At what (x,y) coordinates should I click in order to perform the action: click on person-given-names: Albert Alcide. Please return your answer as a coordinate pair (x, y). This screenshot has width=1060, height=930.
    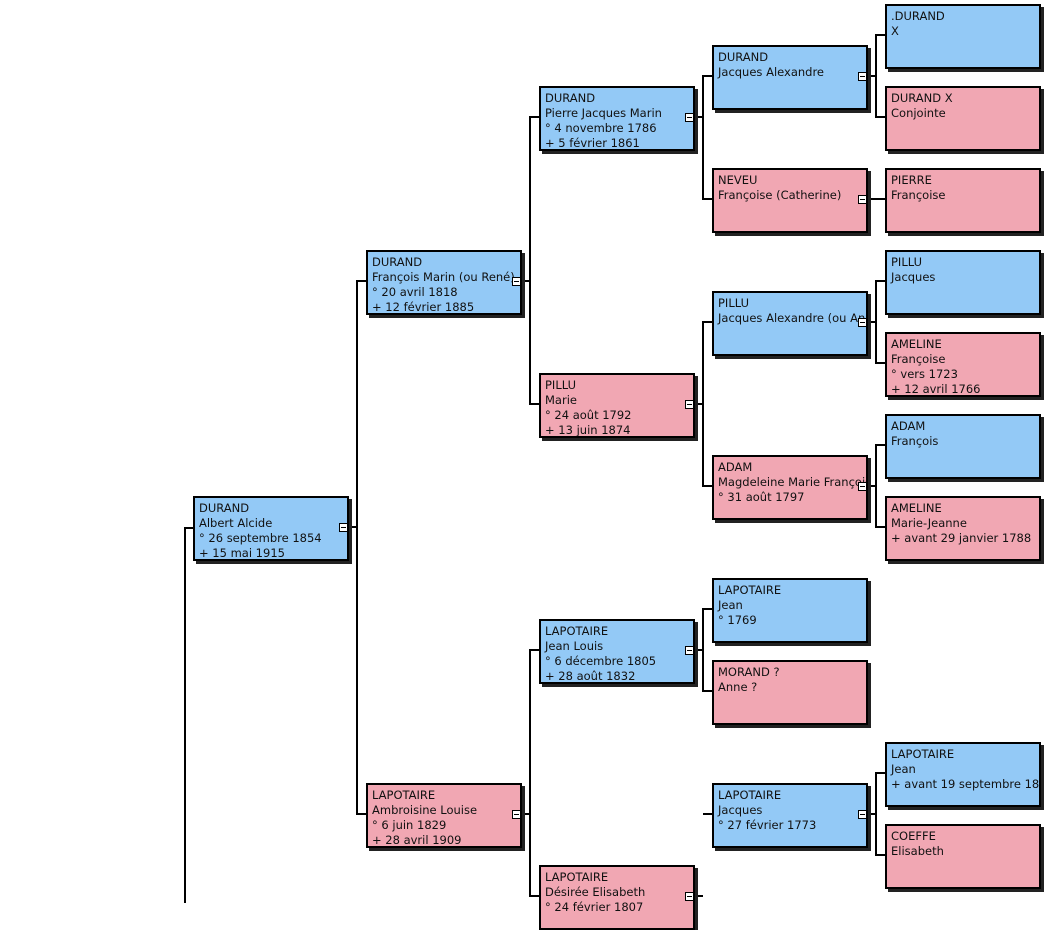
    Looking at the image, I should click on (236, 523).